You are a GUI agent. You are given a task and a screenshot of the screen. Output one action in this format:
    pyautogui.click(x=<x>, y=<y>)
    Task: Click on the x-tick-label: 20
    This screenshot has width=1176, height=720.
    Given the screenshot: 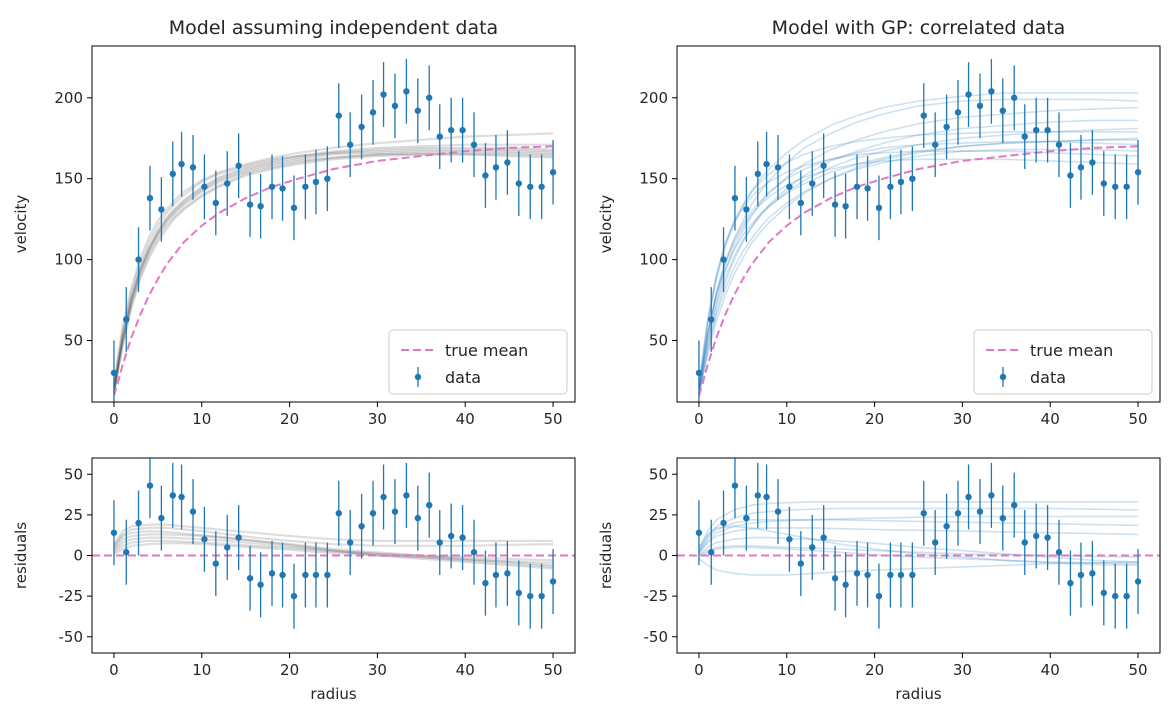 What is the action you would take?
    pyautogui.click(x=289, y=670)
    